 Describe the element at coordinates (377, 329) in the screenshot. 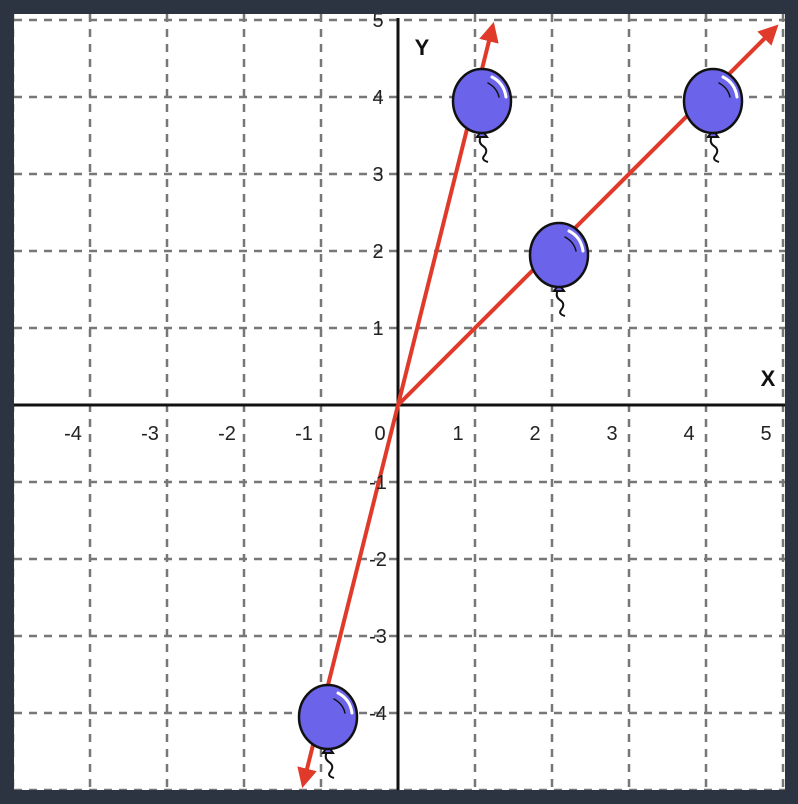

I see `y-tick-label: 1` at that location.